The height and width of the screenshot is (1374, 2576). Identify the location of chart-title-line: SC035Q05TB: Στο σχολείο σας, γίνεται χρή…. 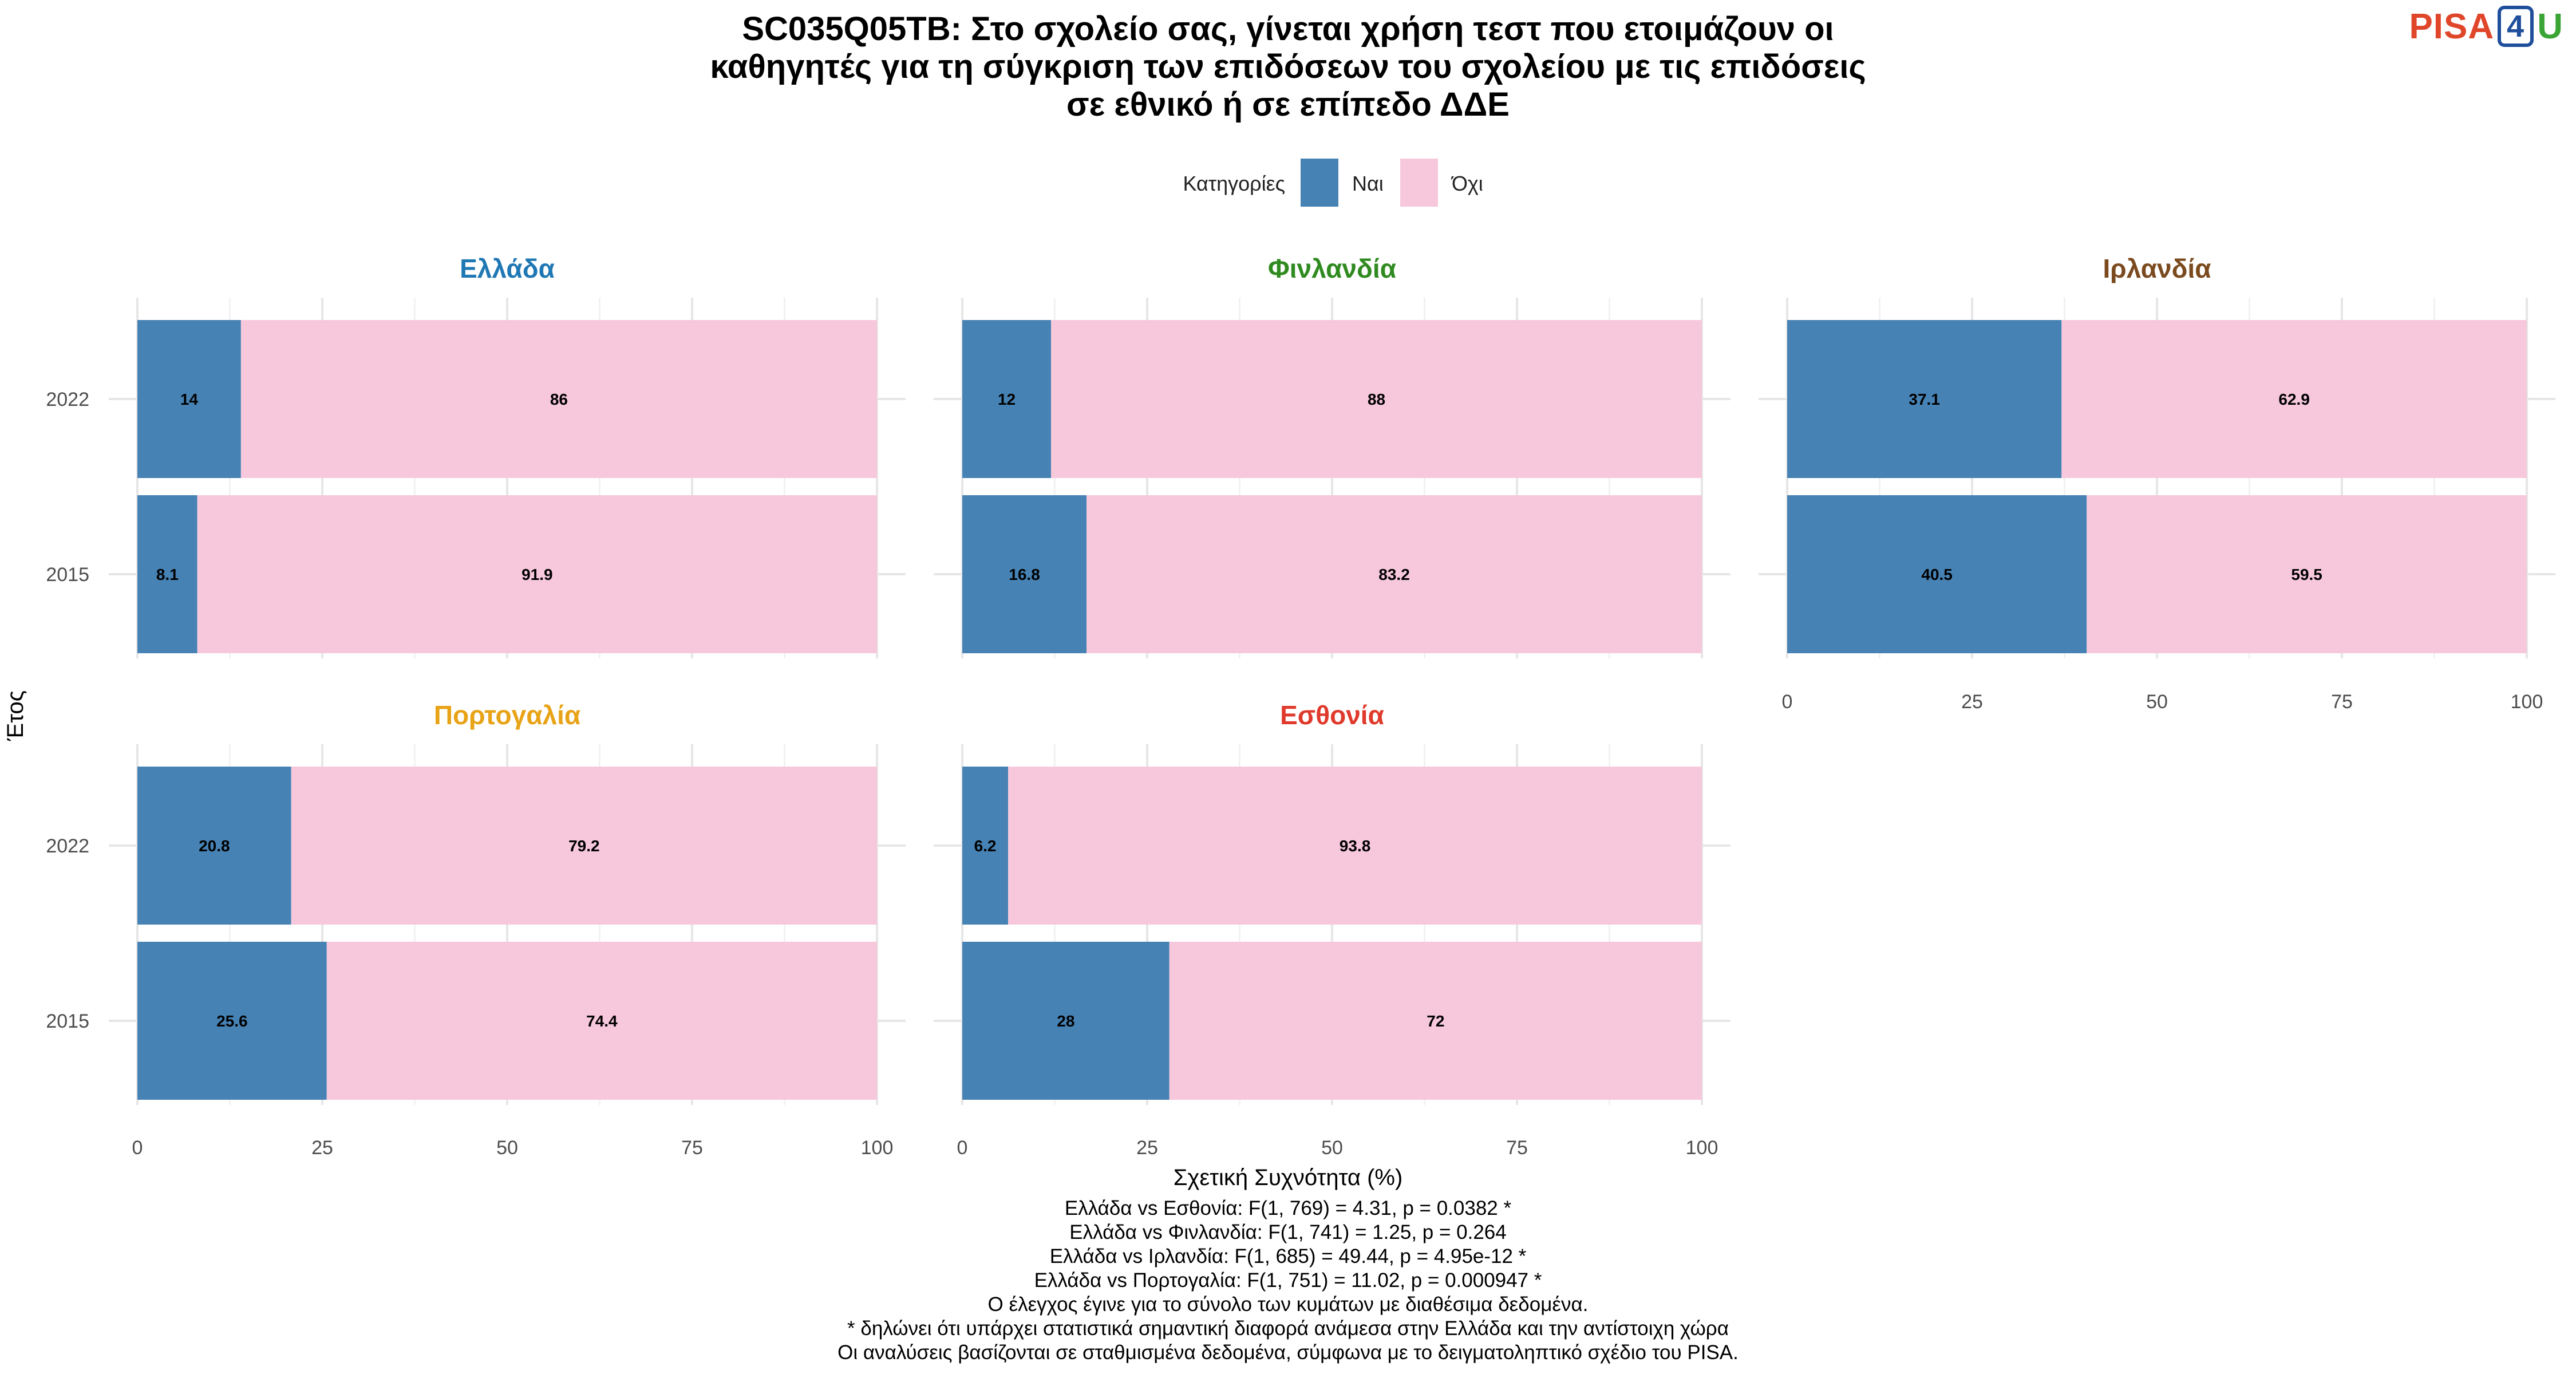
(1288, 29).